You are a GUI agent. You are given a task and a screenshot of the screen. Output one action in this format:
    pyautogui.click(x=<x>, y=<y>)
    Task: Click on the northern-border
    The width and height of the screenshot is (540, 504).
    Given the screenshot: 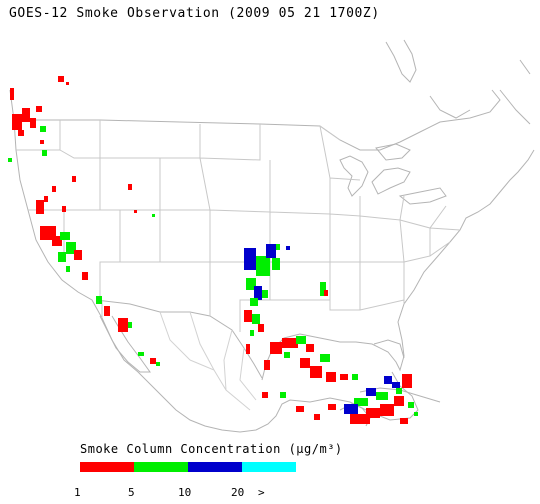 What is the action you would take?
    pyautogui.click(x=268, y=120)
    